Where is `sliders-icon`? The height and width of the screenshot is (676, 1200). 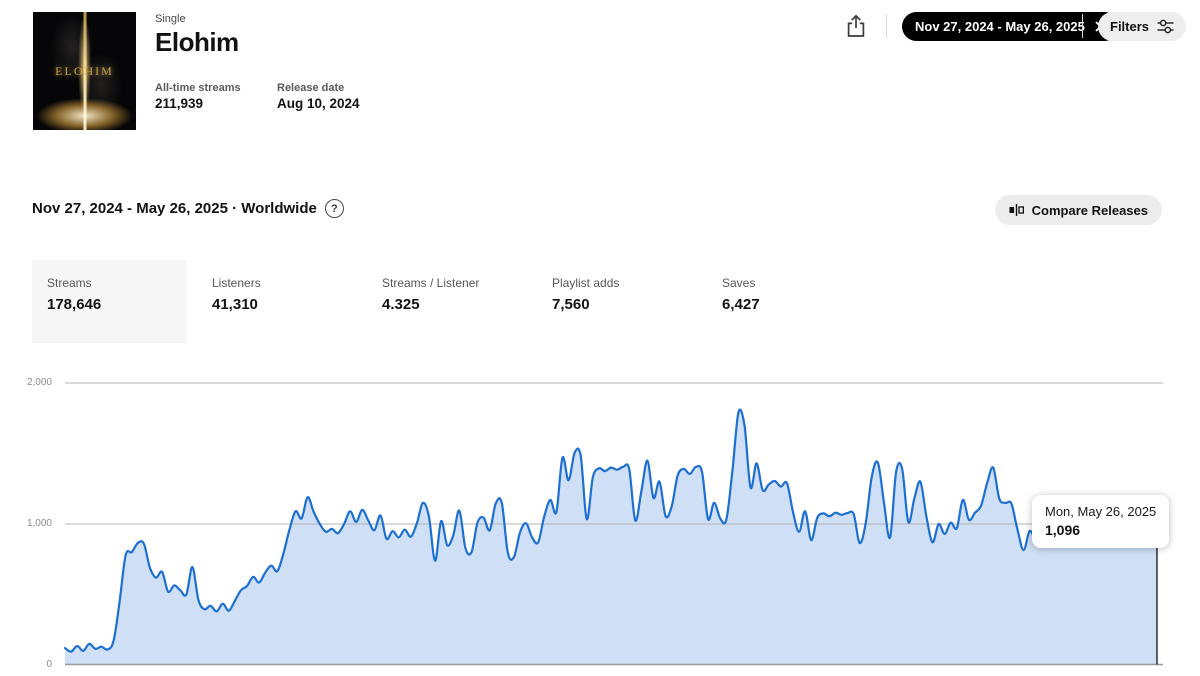 sliders-icon is located at coordinates (1165, 26).